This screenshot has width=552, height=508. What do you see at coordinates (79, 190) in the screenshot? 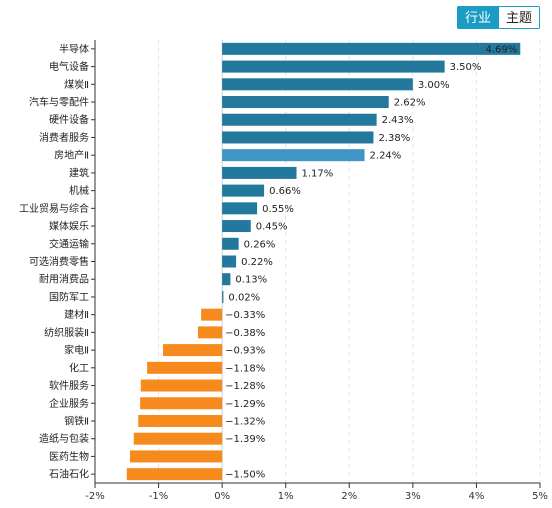
I see `category-label: 机械` at bounding box center [79, 190].